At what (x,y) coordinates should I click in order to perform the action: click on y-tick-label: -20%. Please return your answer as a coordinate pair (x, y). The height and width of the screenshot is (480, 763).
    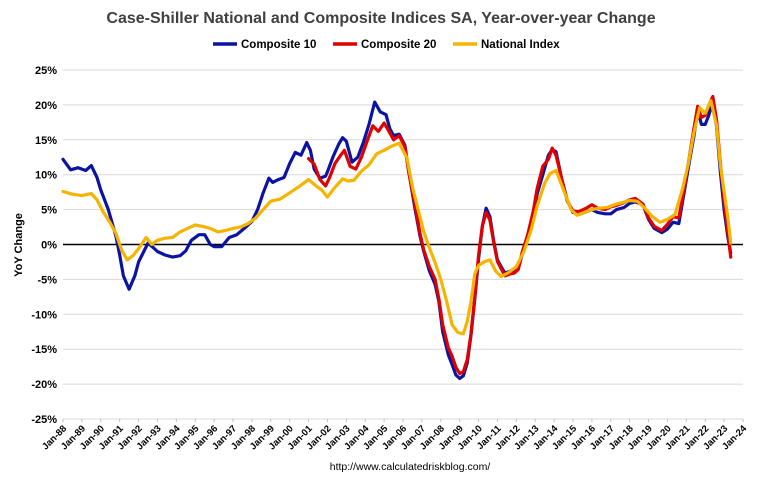
    Looking at the image, I should click on (44, 385).